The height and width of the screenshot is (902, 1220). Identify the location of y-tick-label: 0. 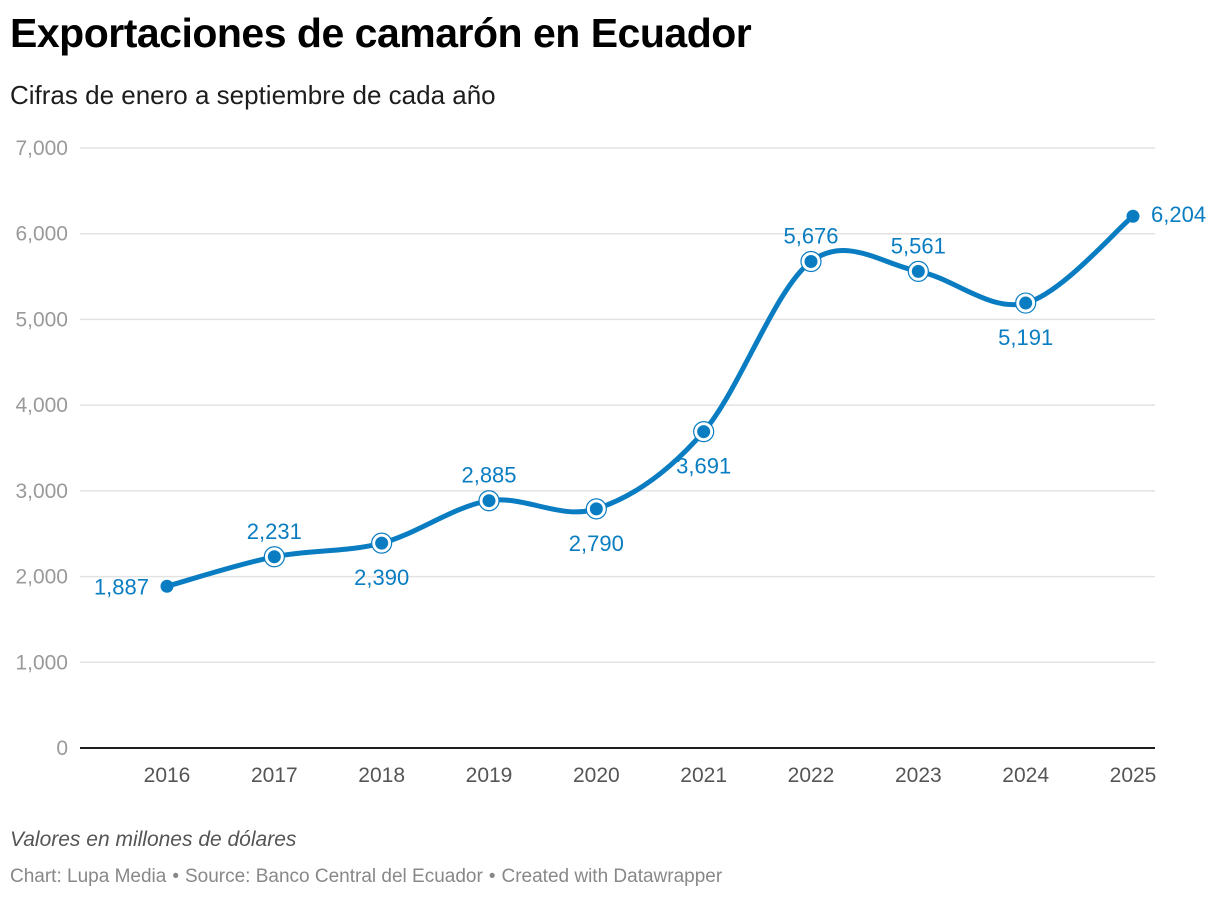
(62, 748).